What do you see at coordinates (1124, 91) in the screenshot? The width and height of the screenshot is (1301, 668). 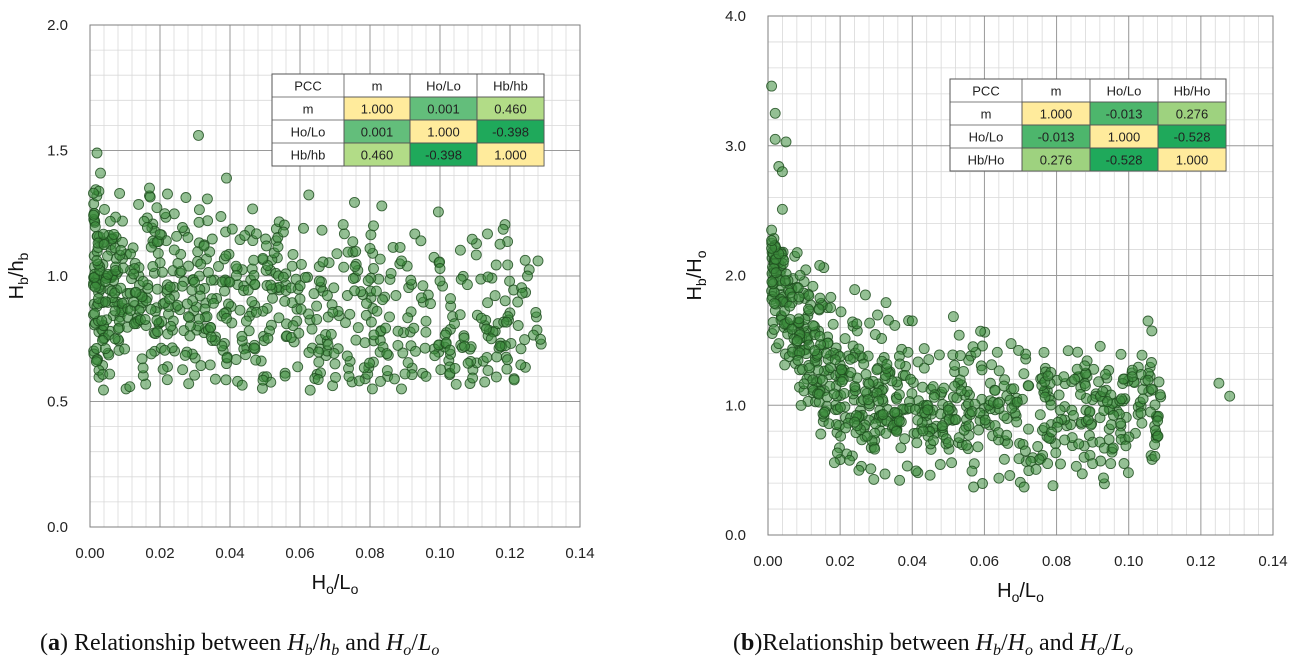 I see `pcc-header: Ho/Lo` at bounding box center [1124, 91].